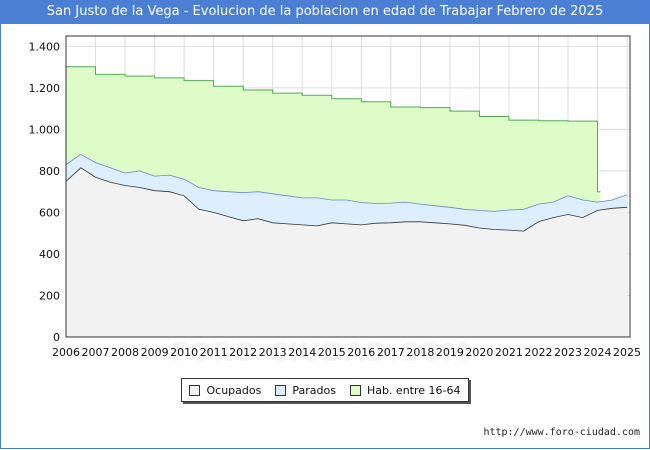 This screenshot has height=450, width=650. What do you see at coordinates (281, 390) in the screenshot?
I see `legend-swatch-parados` at bounding box center [281, 390].